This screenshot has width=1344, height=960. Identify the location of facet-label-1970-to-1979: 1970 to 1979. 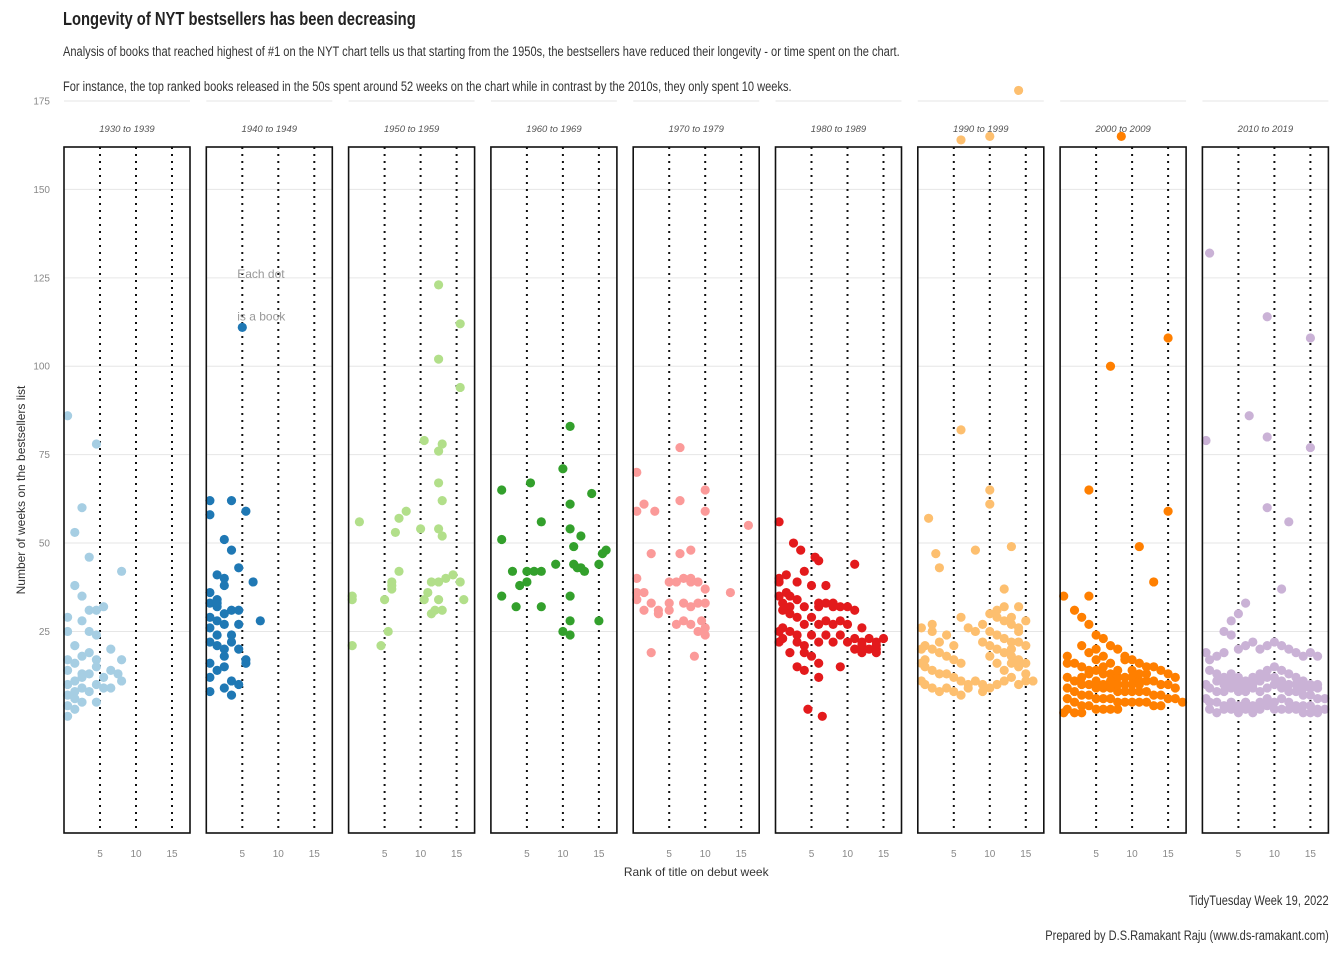
(696, 129).